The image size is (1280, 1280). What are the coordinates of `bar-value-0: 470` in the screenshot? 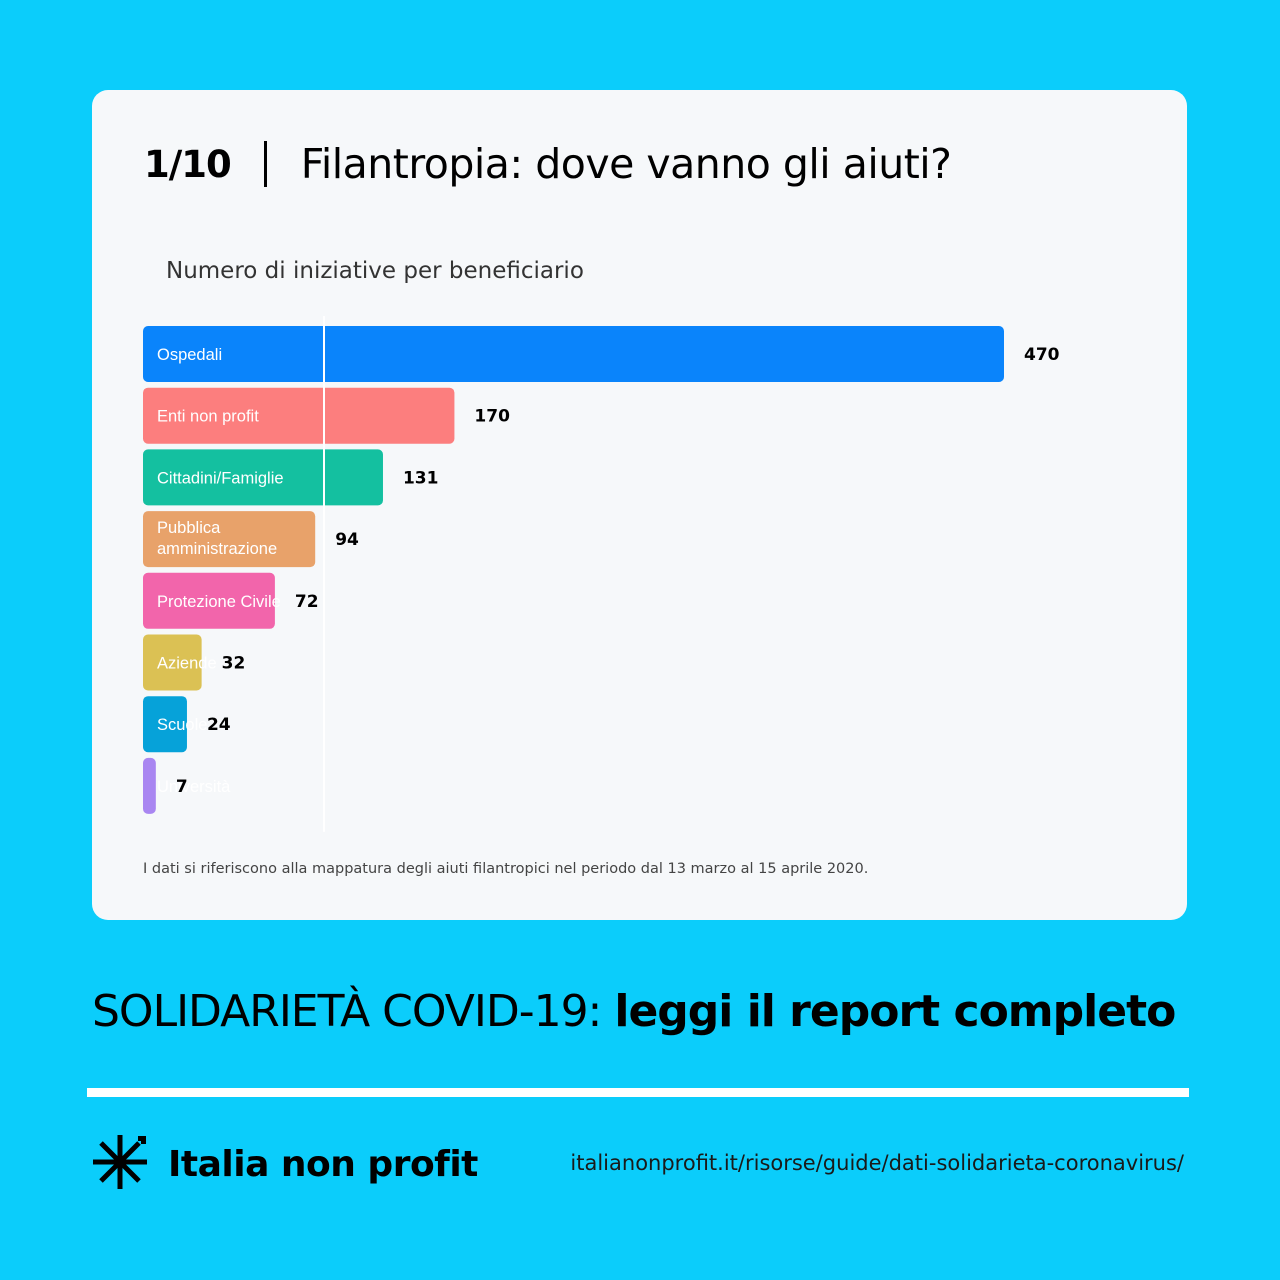 It's located at (1042, 355).